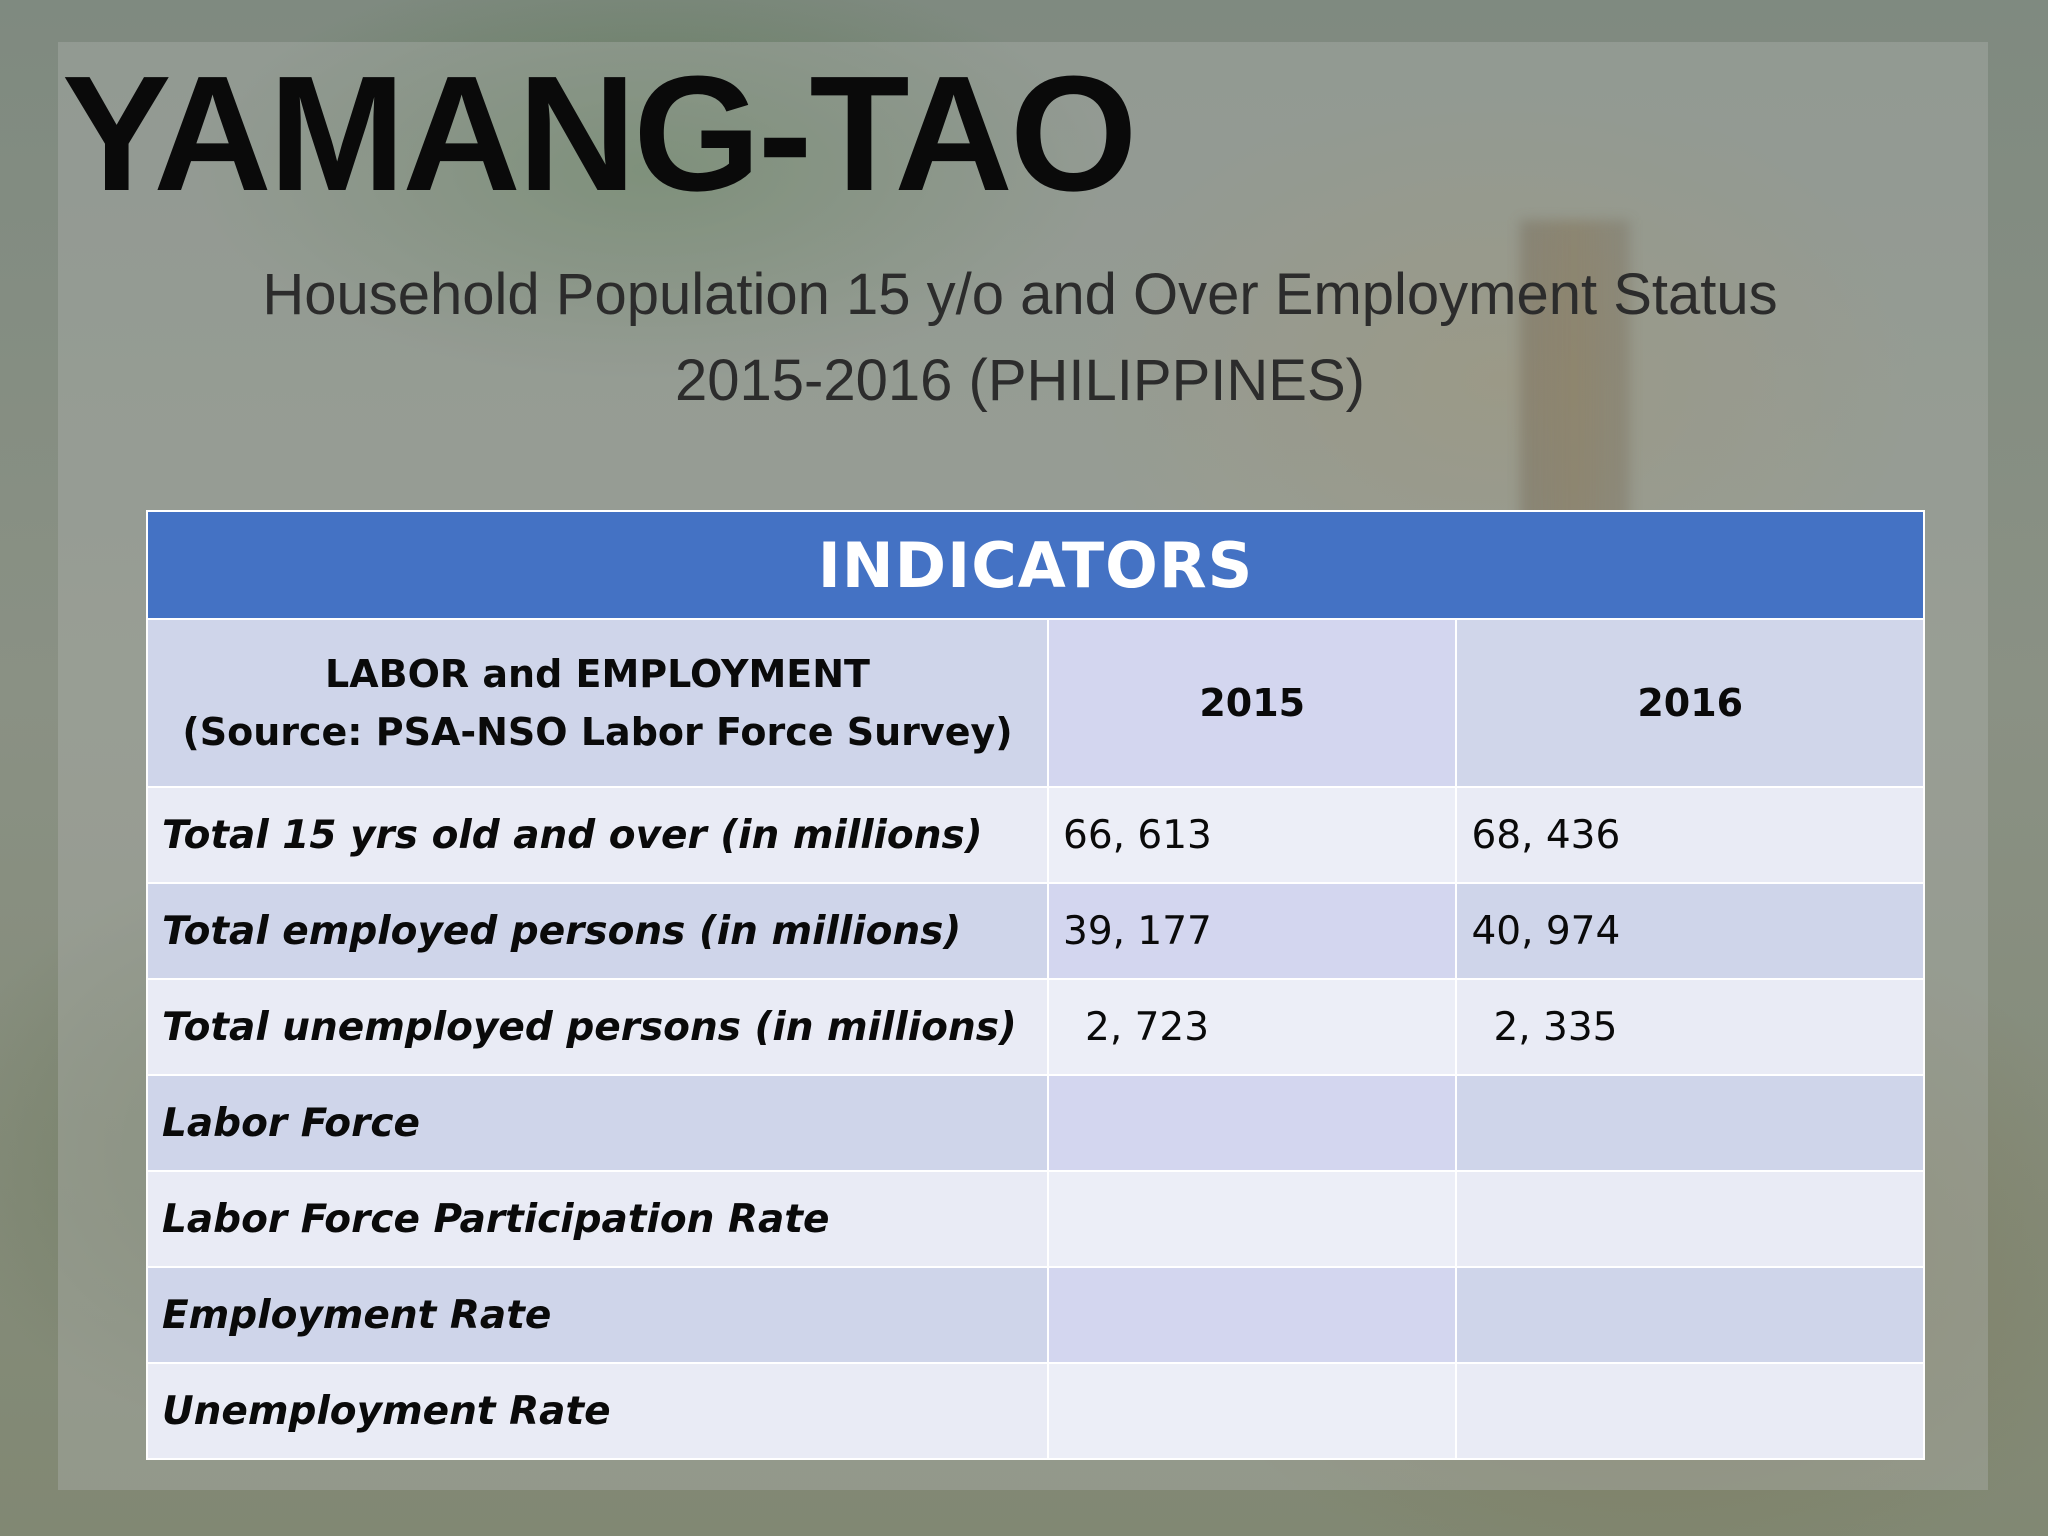  I want to click on row-label: Employment Rate, so click(597, 1315).